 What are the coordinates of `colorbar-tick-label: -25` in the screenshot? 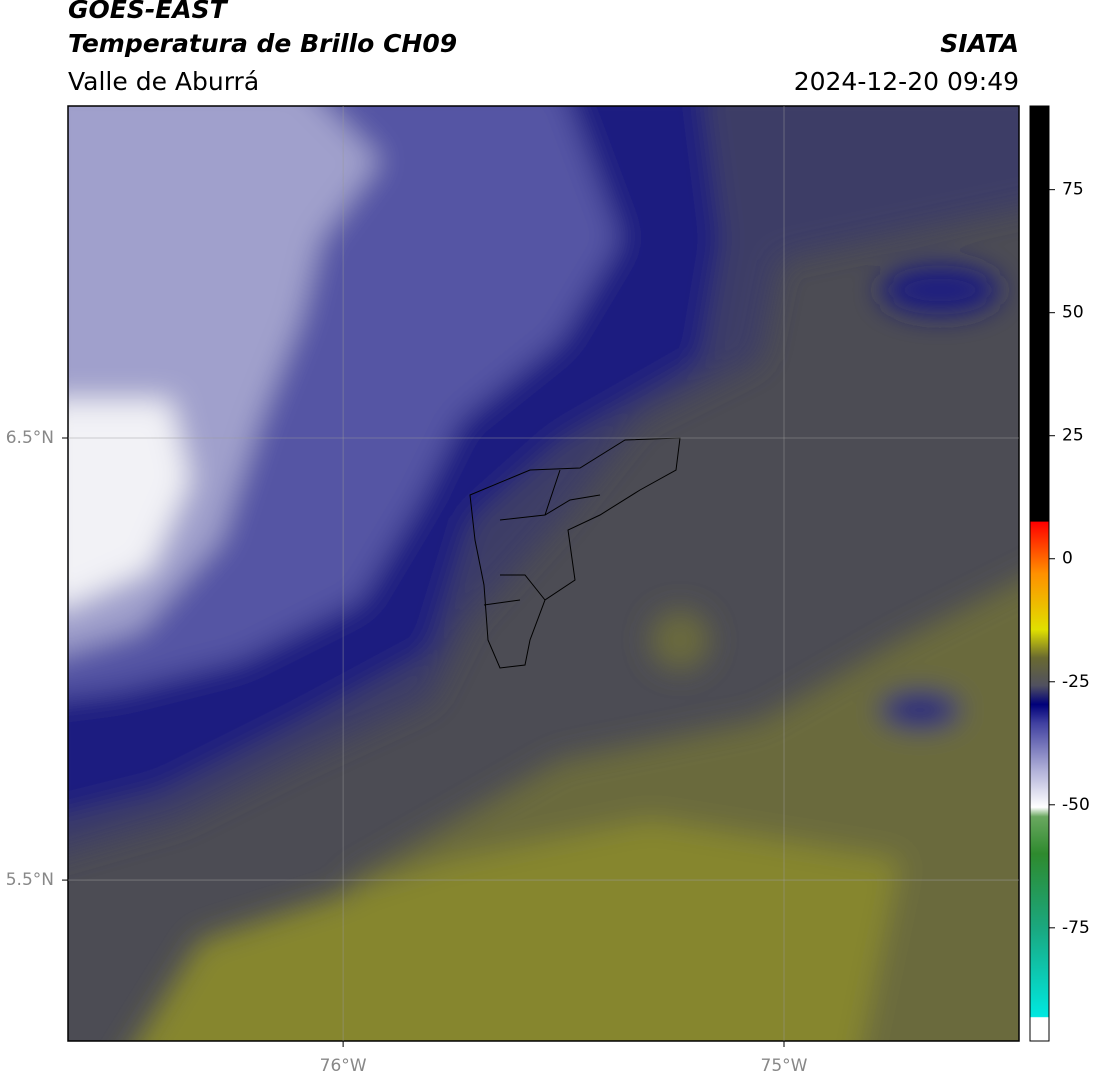 It's located at (1076, 682).